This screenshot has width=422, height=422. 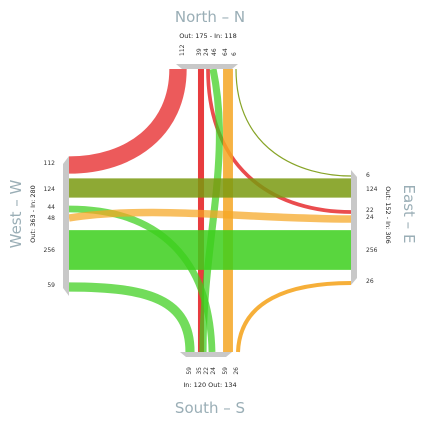 What do you see at coordinates (51, 207) in the screenshot?
I see `west-label: 44` at bounding box center [51, 207].